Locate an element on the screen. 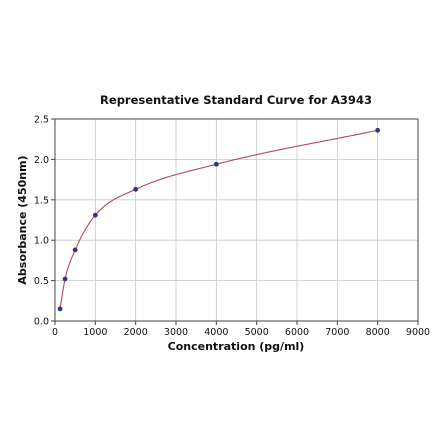  x-tick-label: 2000 is located at coordinates (136, 332).